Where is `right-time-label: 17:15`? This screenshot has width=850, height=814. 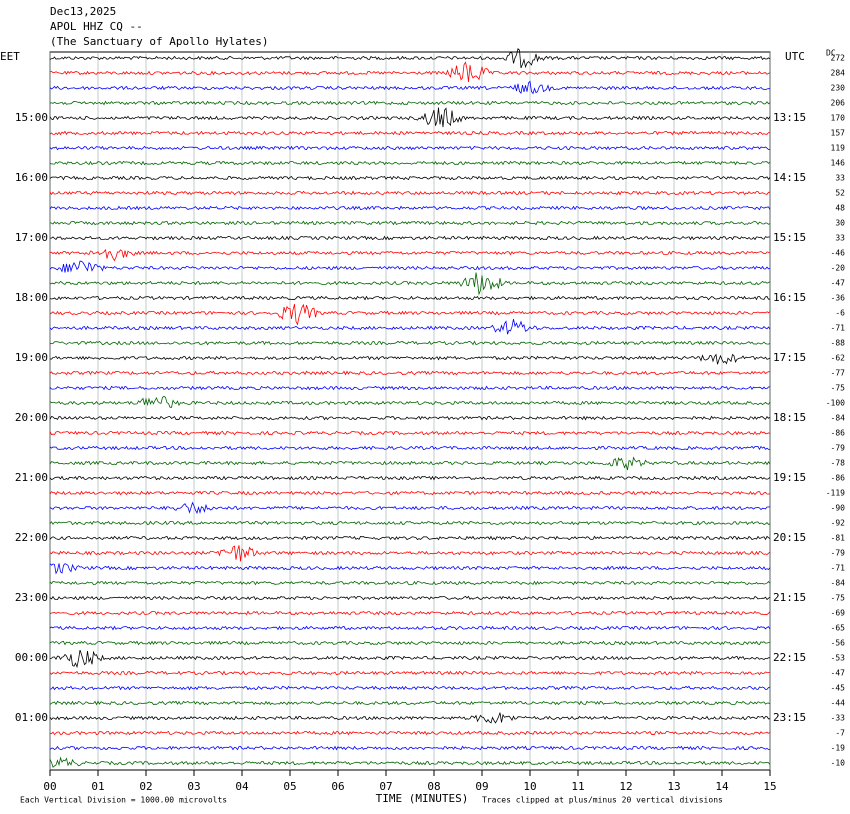 right-time-label: 17:15 is located at coordinates (789, 357).